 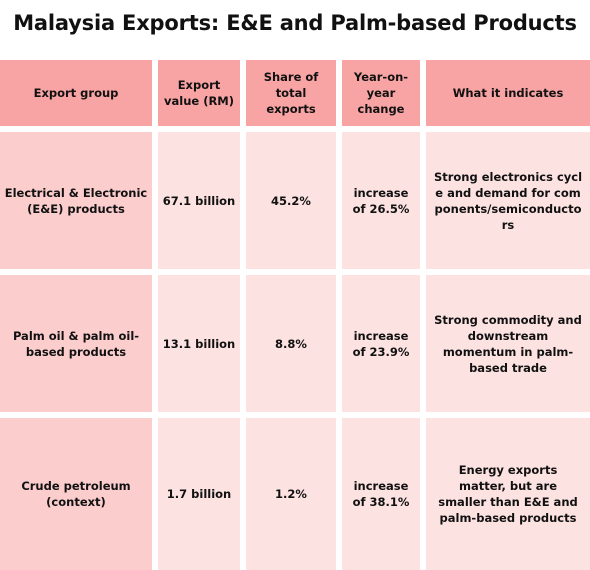 I want to click on header-label: Share of total exports, so click(x=291, y=93).